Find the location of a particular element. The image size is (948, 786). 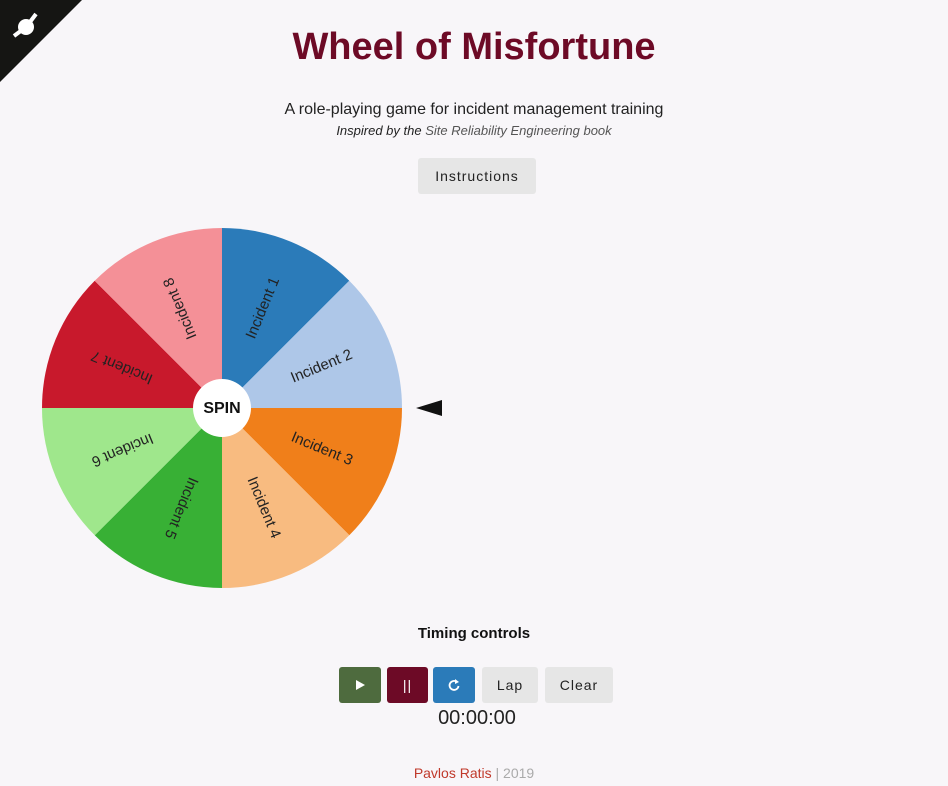

play-icon is located at coordinates (360, 685).